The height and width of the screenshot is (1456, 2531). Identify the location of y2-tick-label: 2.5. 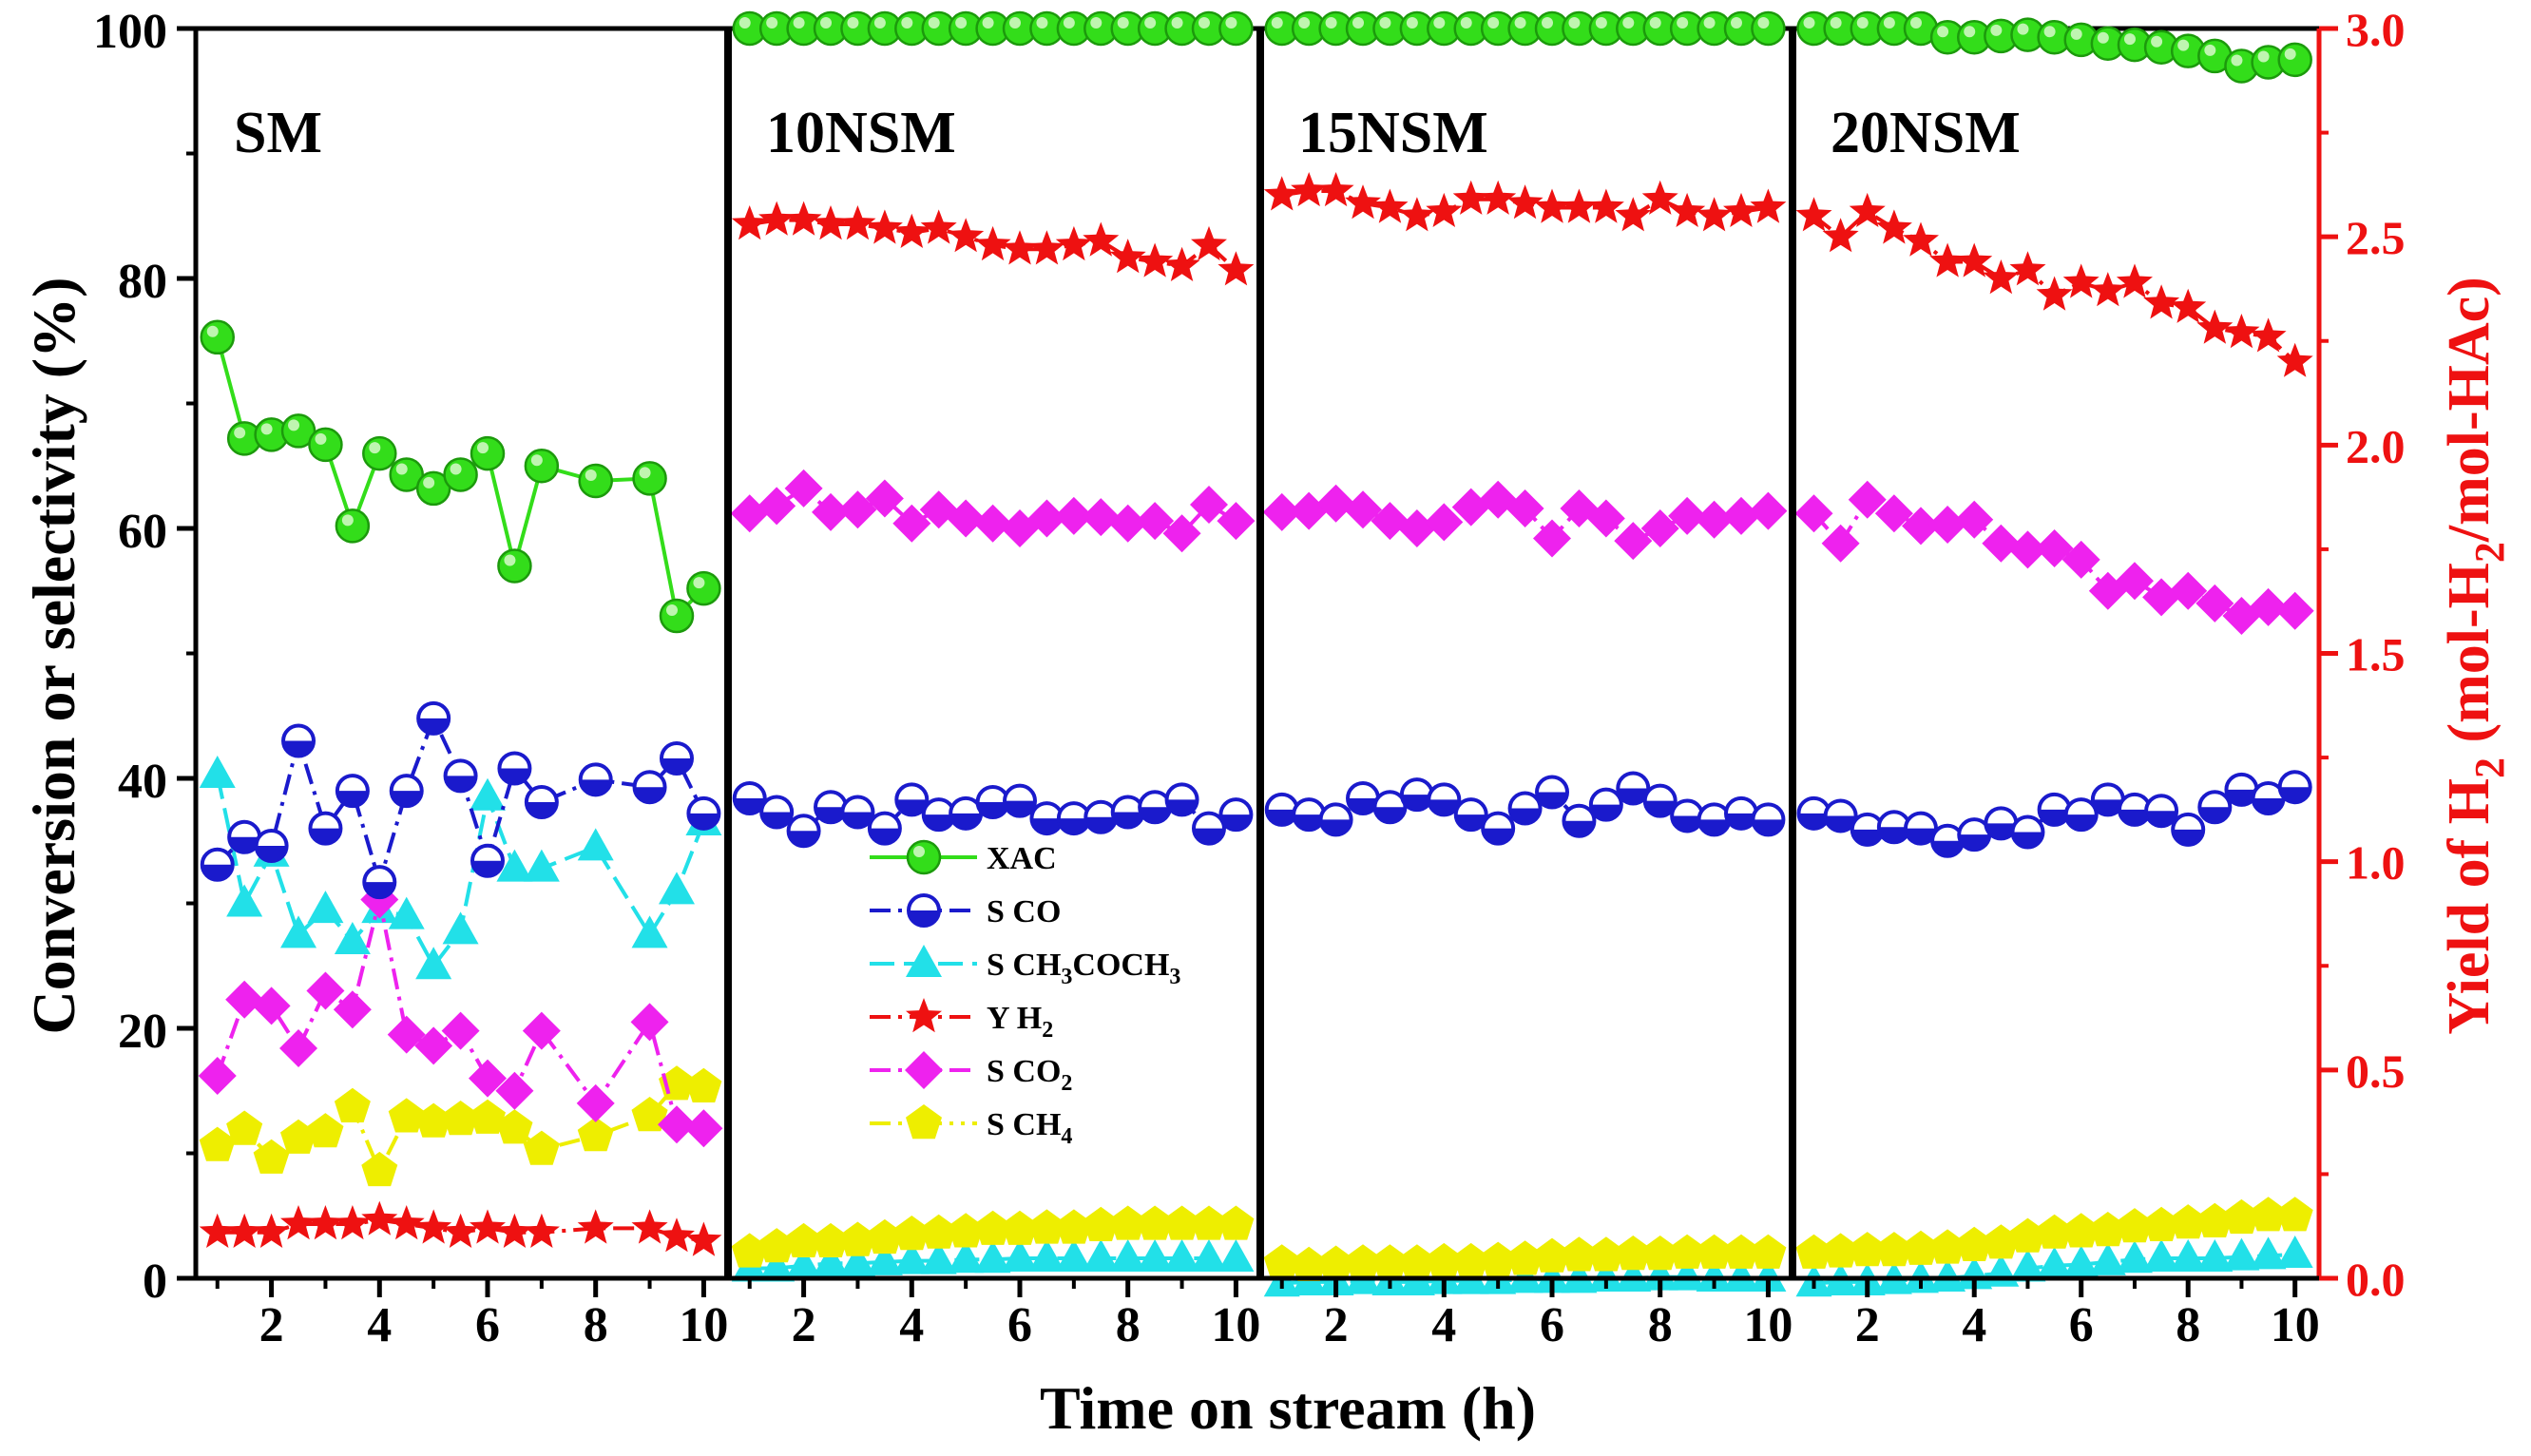
(2376, 237).